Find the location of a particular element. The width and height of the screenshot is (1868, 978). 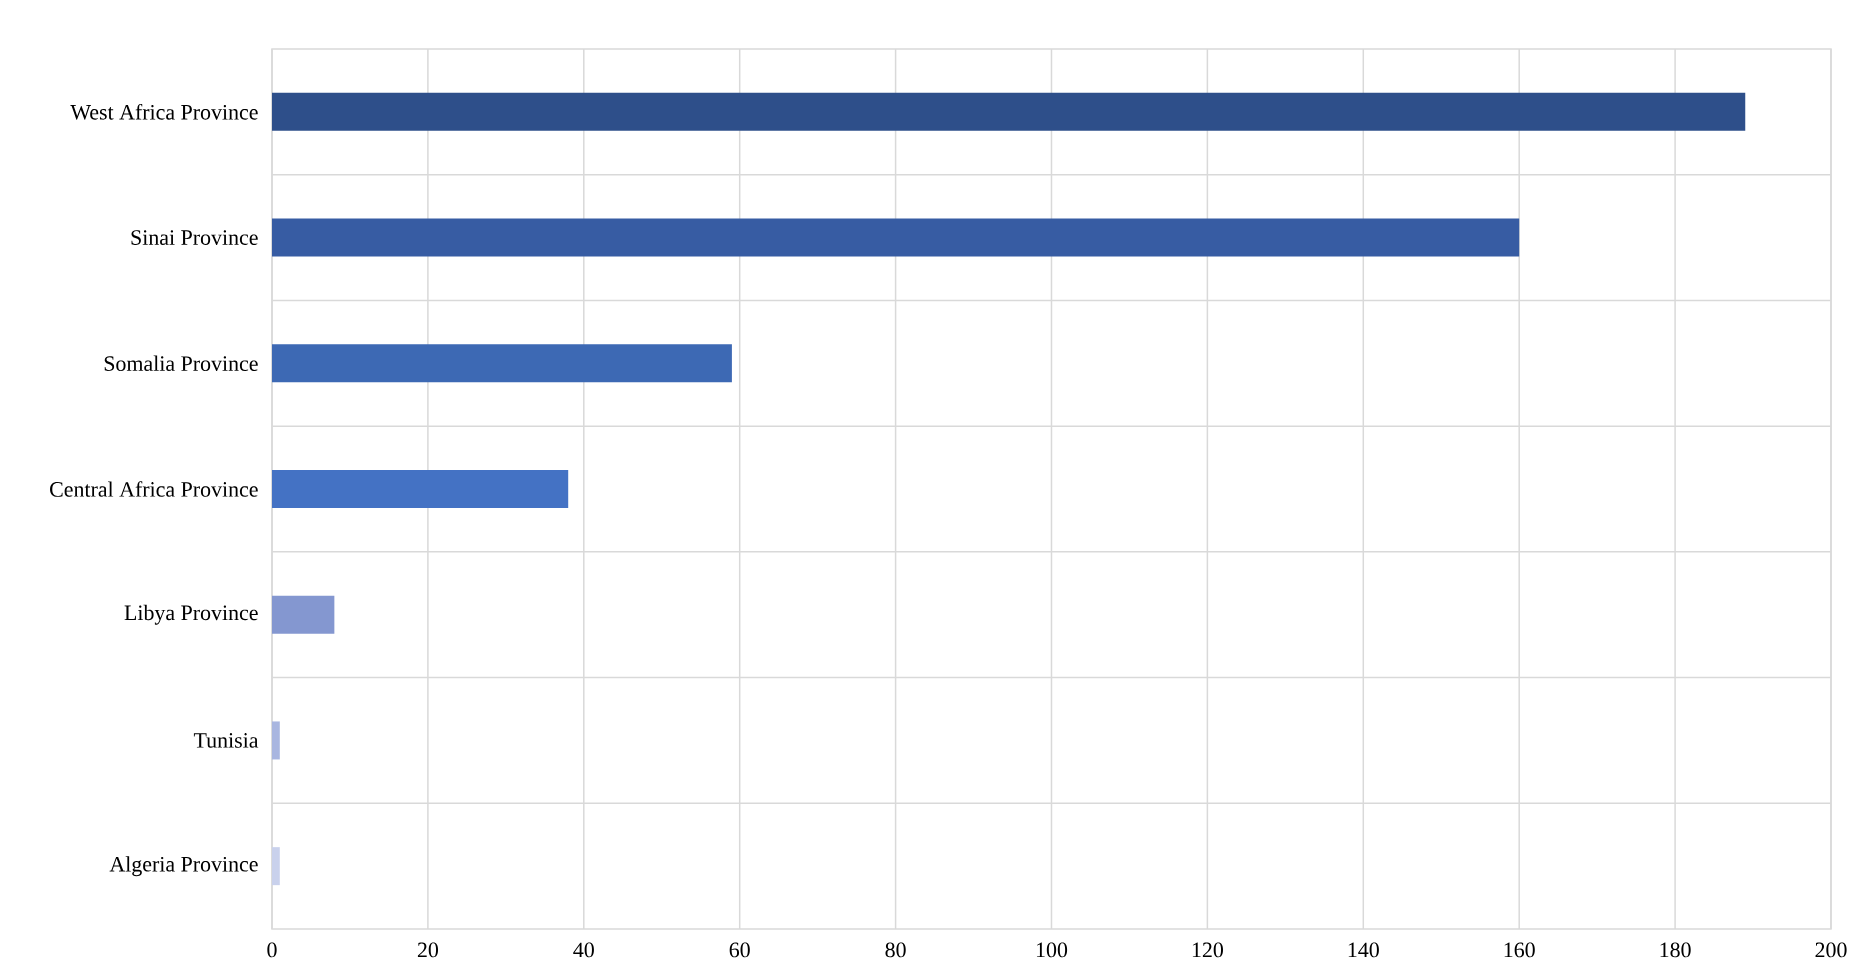

x-tick-label: 20 is located at coordinates (428, 950).